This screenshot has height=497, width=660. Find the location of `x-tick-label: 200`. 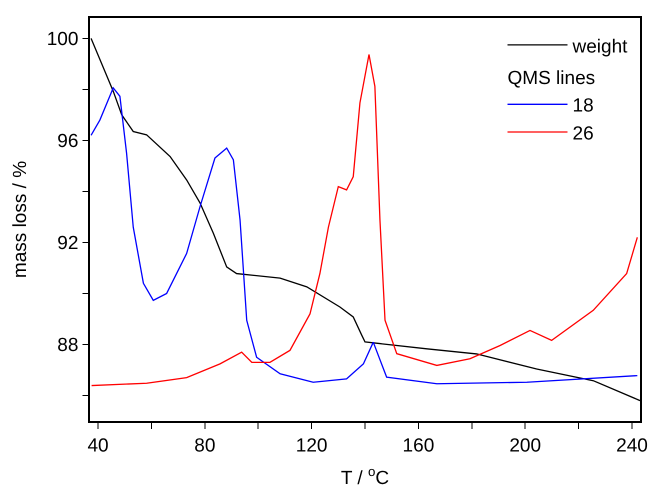

x-tick-label: 200 is located at coordinates (525, 446).